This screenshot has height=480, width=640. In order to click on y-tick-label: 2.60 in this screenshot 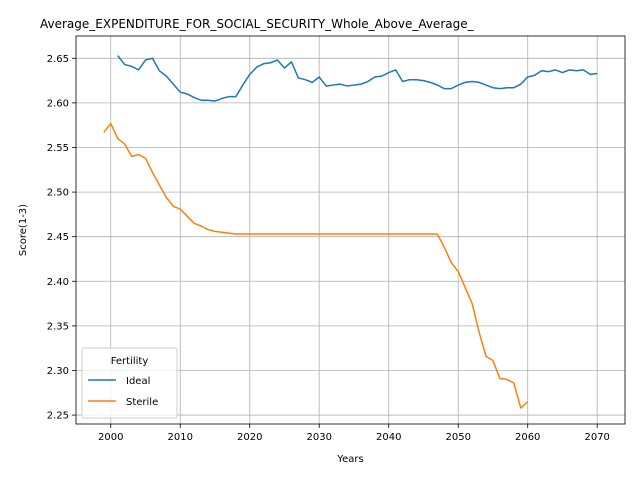, I will do `click(58, 103)`.